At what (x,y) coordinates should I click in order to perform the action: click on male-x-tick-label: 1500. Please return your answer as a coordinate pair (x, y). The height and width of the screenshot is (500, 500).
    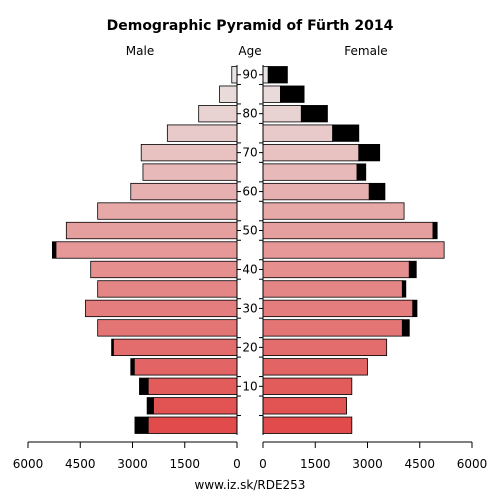
    Looking at the image, I should click on (184, 464).